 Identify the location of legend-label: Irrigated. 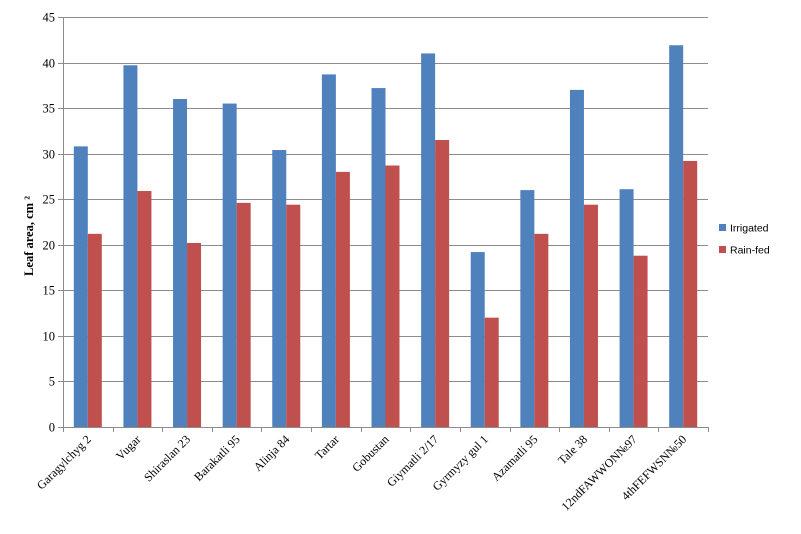
(749, 229).